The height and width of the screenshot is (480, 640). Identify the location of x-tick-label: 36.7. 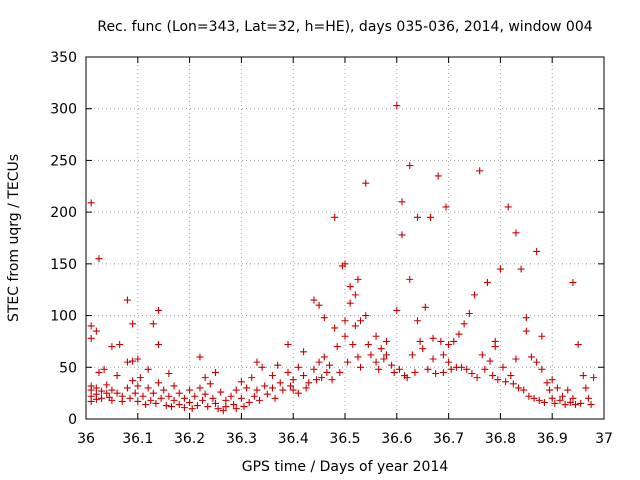
(448, 439).